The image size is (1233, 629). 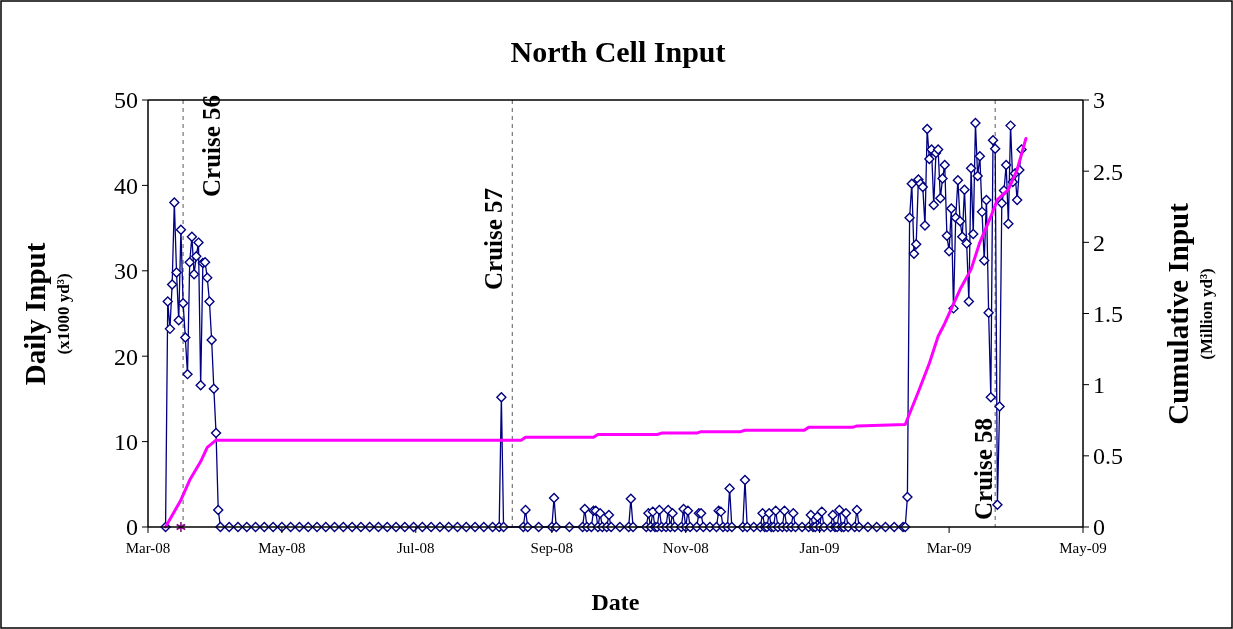 What do you see at coordinates (494, 238) in the screenshot?
I see `ref-line-label: Cruise 57` at bounding box center [494, 238].